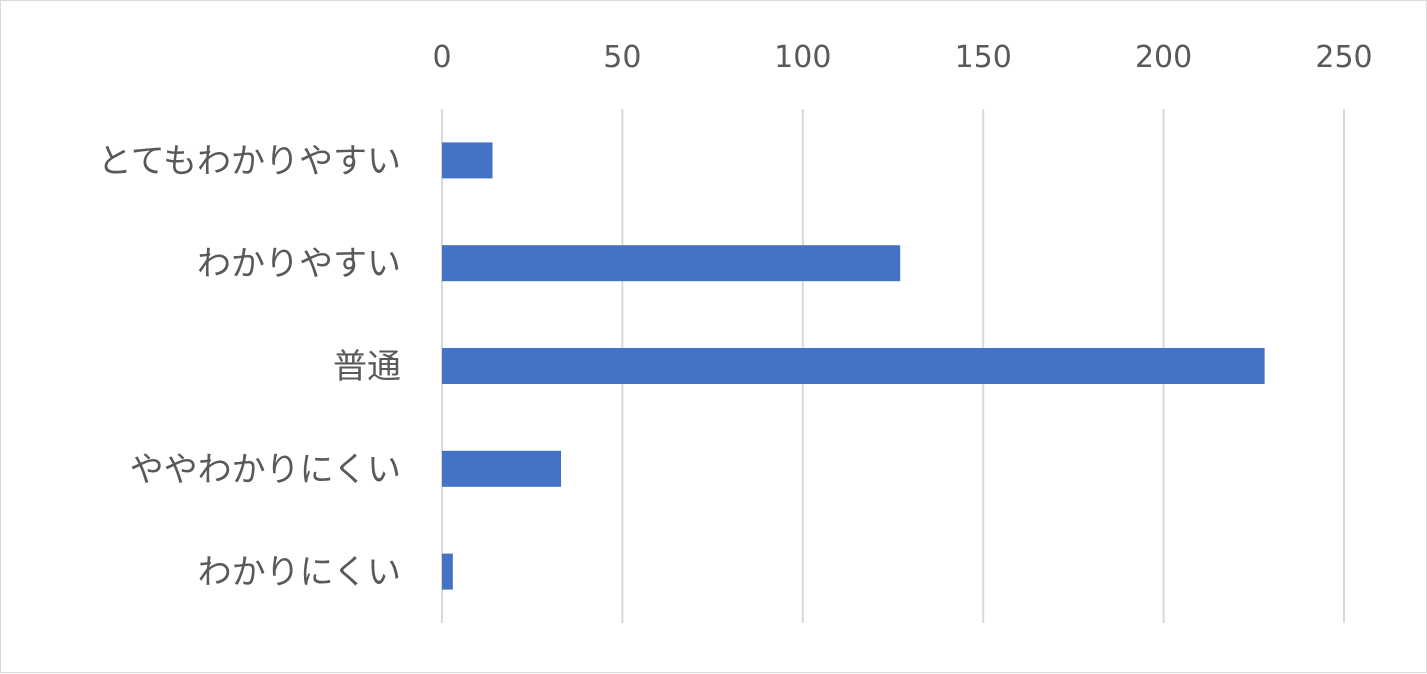 The image size is (1427, 674). What do you see at coordinates (802, 57) in the screenshot?
I see `x-tick-label: 100` at bounding box center [802, 57].